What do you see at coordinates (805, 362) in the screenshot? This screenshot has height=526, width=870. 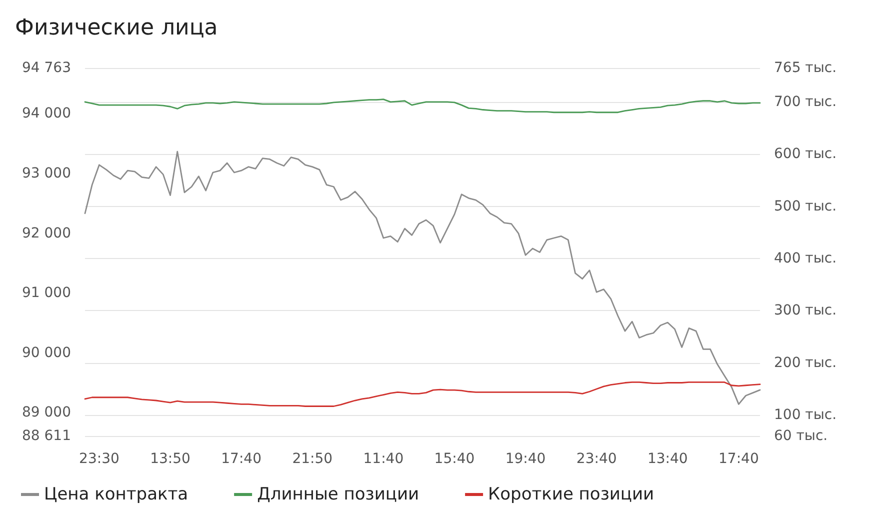 I see `y2-tick-label: 200 тыс.` at bounding box center [805, 362].